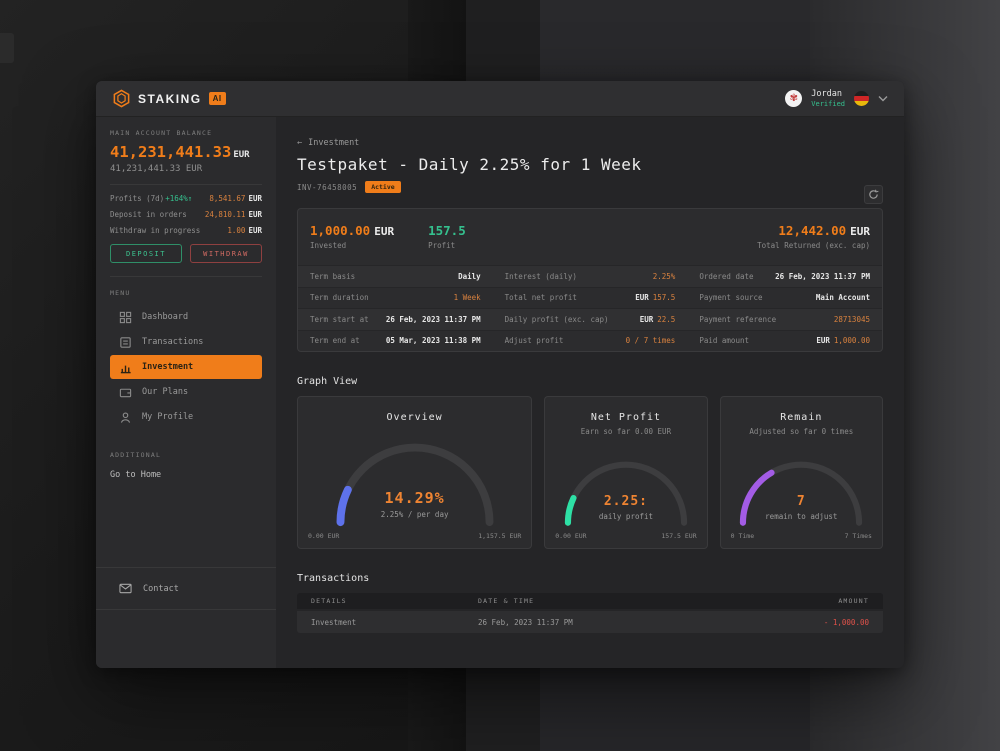 Image resolution: width=1000 pixels, height=751 pixels. Describe the element at coordinates (186, 417) in the screenshot. I see `sidebar-item-my-profile: My Profile` at that location.